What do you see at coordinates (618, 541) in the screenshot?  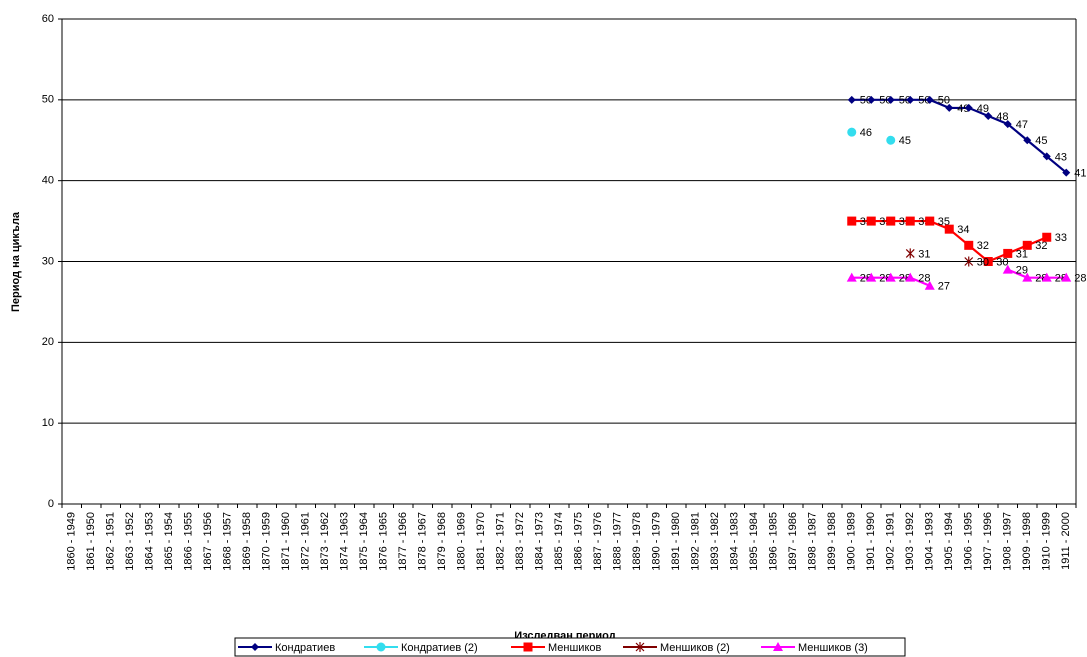 I see `x-tick-label: 1888 - 1977` at bounding box center [618, 541].